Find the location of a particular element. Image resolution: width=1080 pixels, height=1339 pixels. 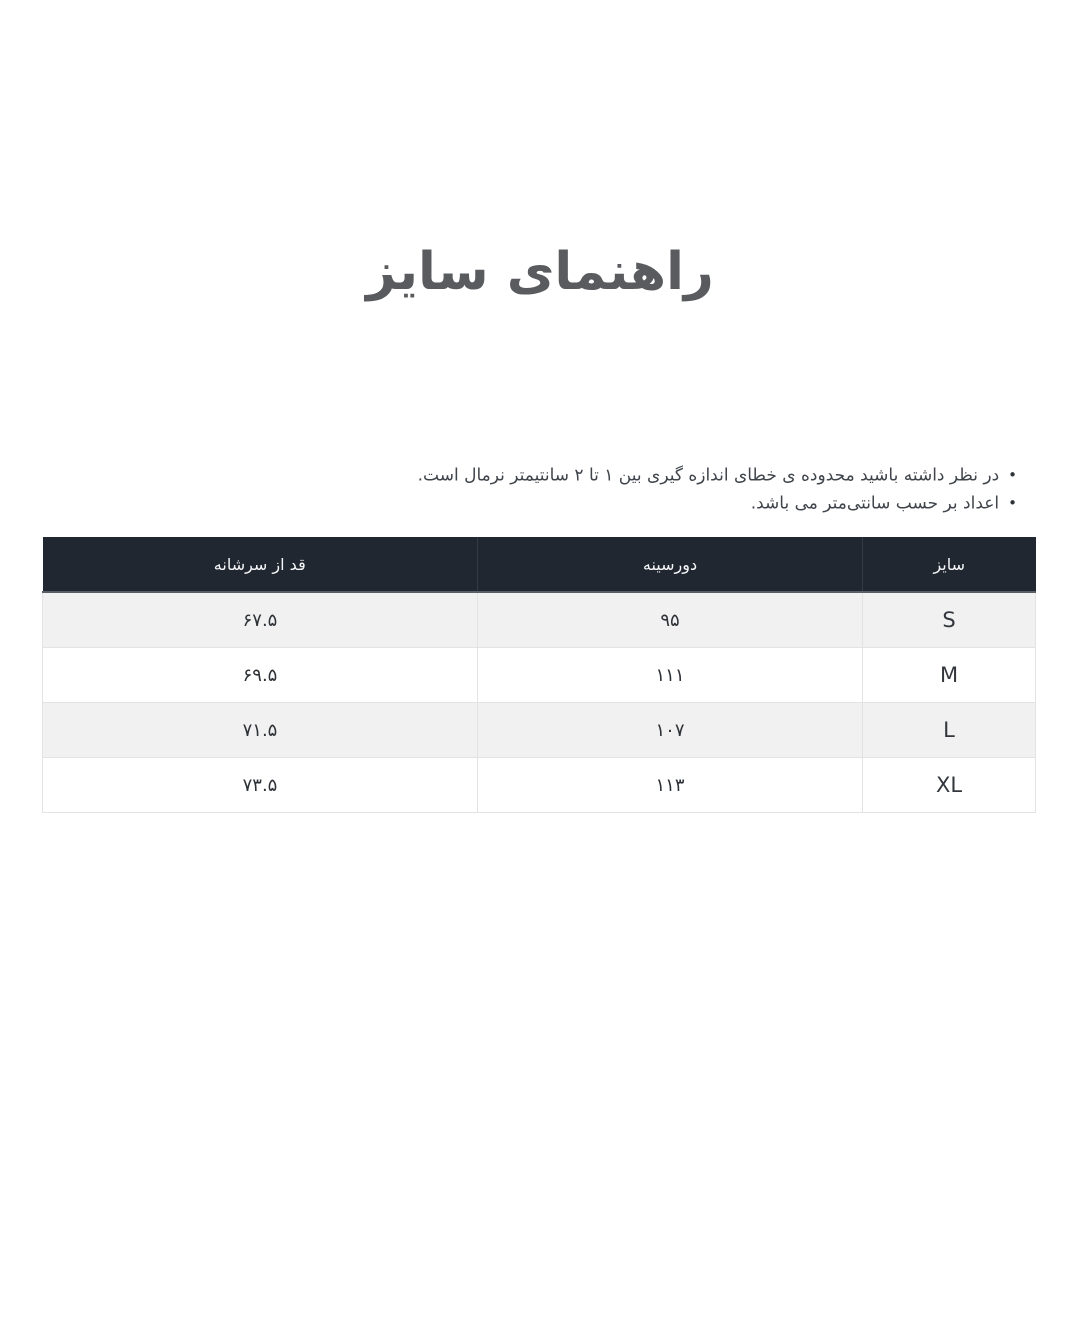

height-from-shoulder-cell: ۶۷.۵ is located at coordinates (260, 619).